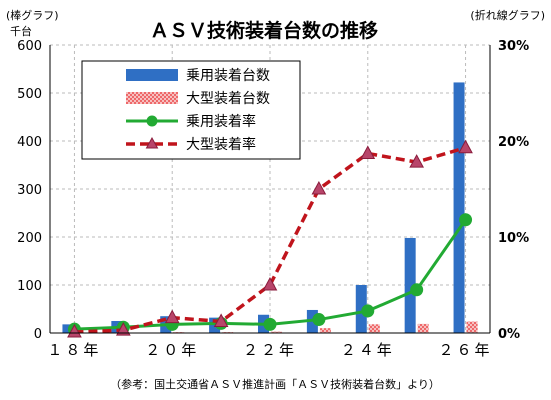 This screenshot has height=400, width=551. I want to click on right-tick-label: 30%, so click(513, 46).